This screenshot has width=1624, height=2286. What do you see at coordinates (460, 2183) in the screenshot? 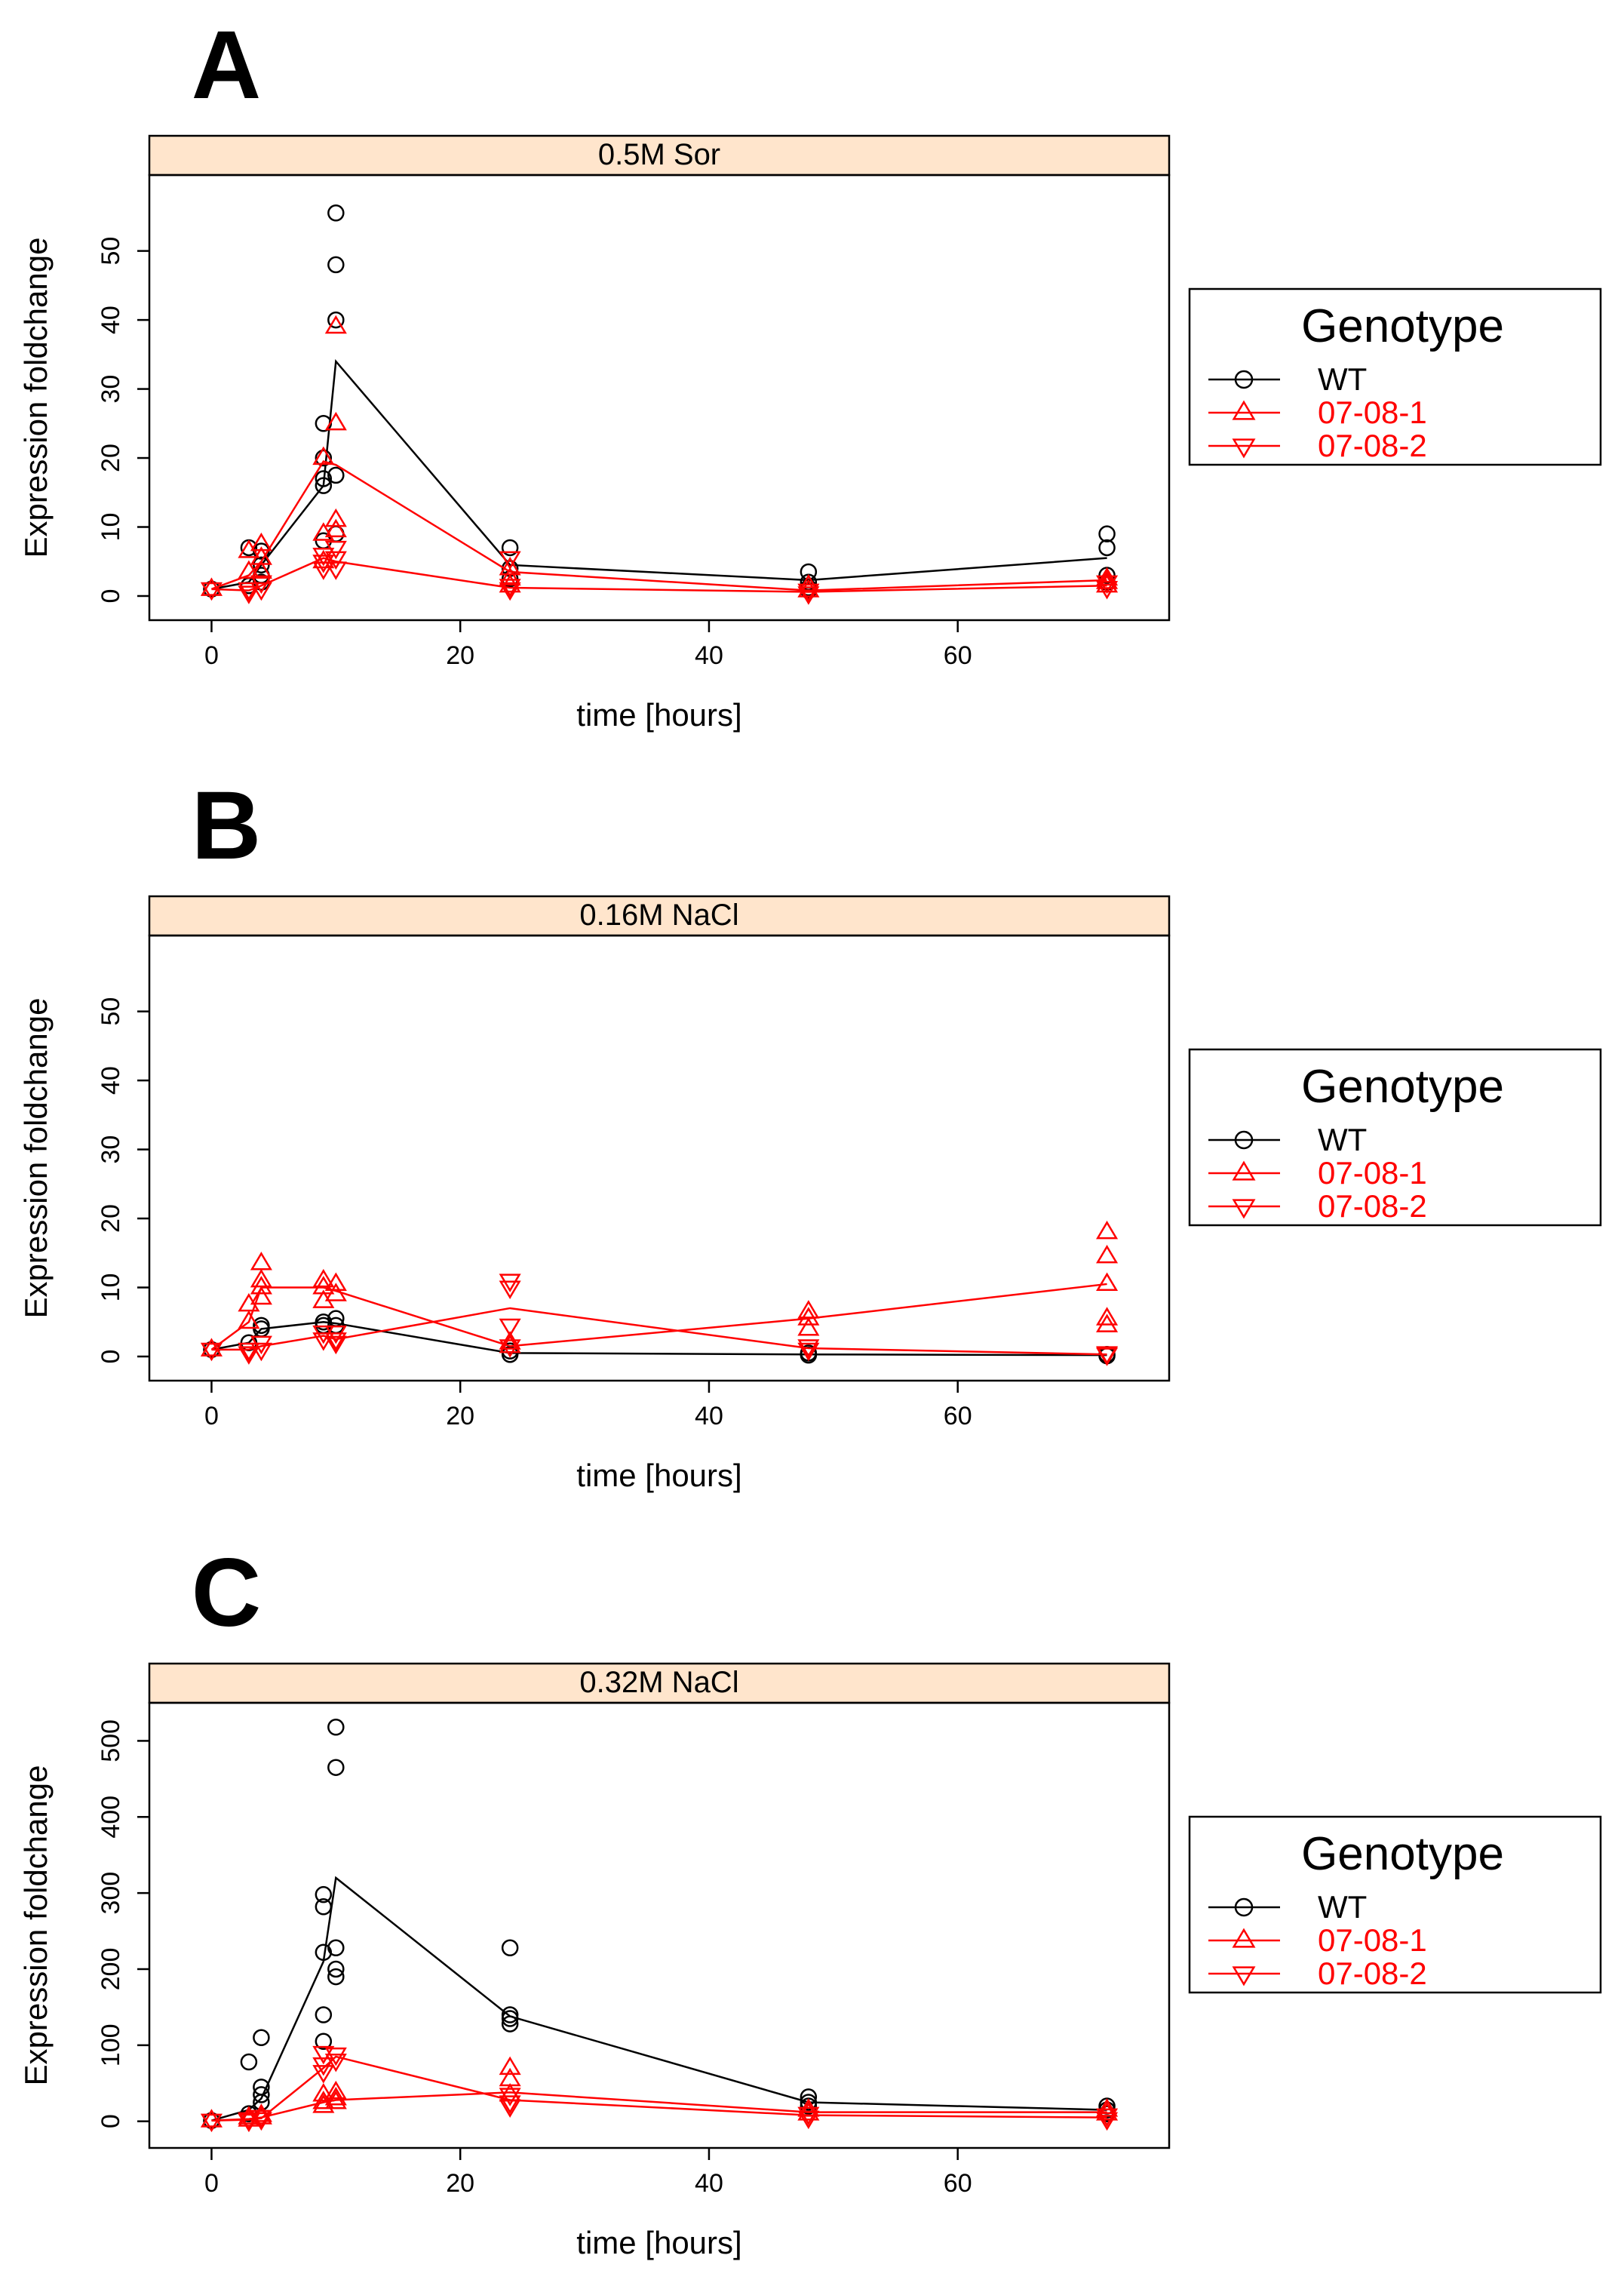
I see `x-tick-label: 20` at bounding box center [460, 2183].